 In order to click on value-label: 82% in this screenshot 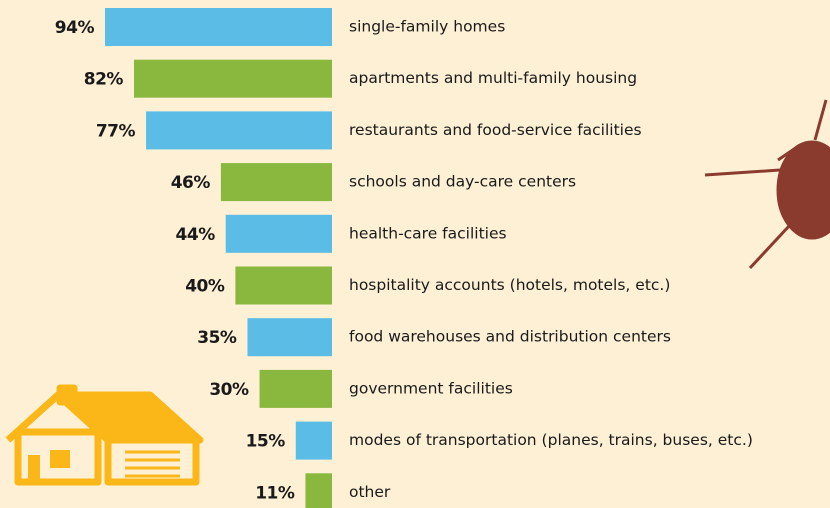, I will do `click(104, 80)`.